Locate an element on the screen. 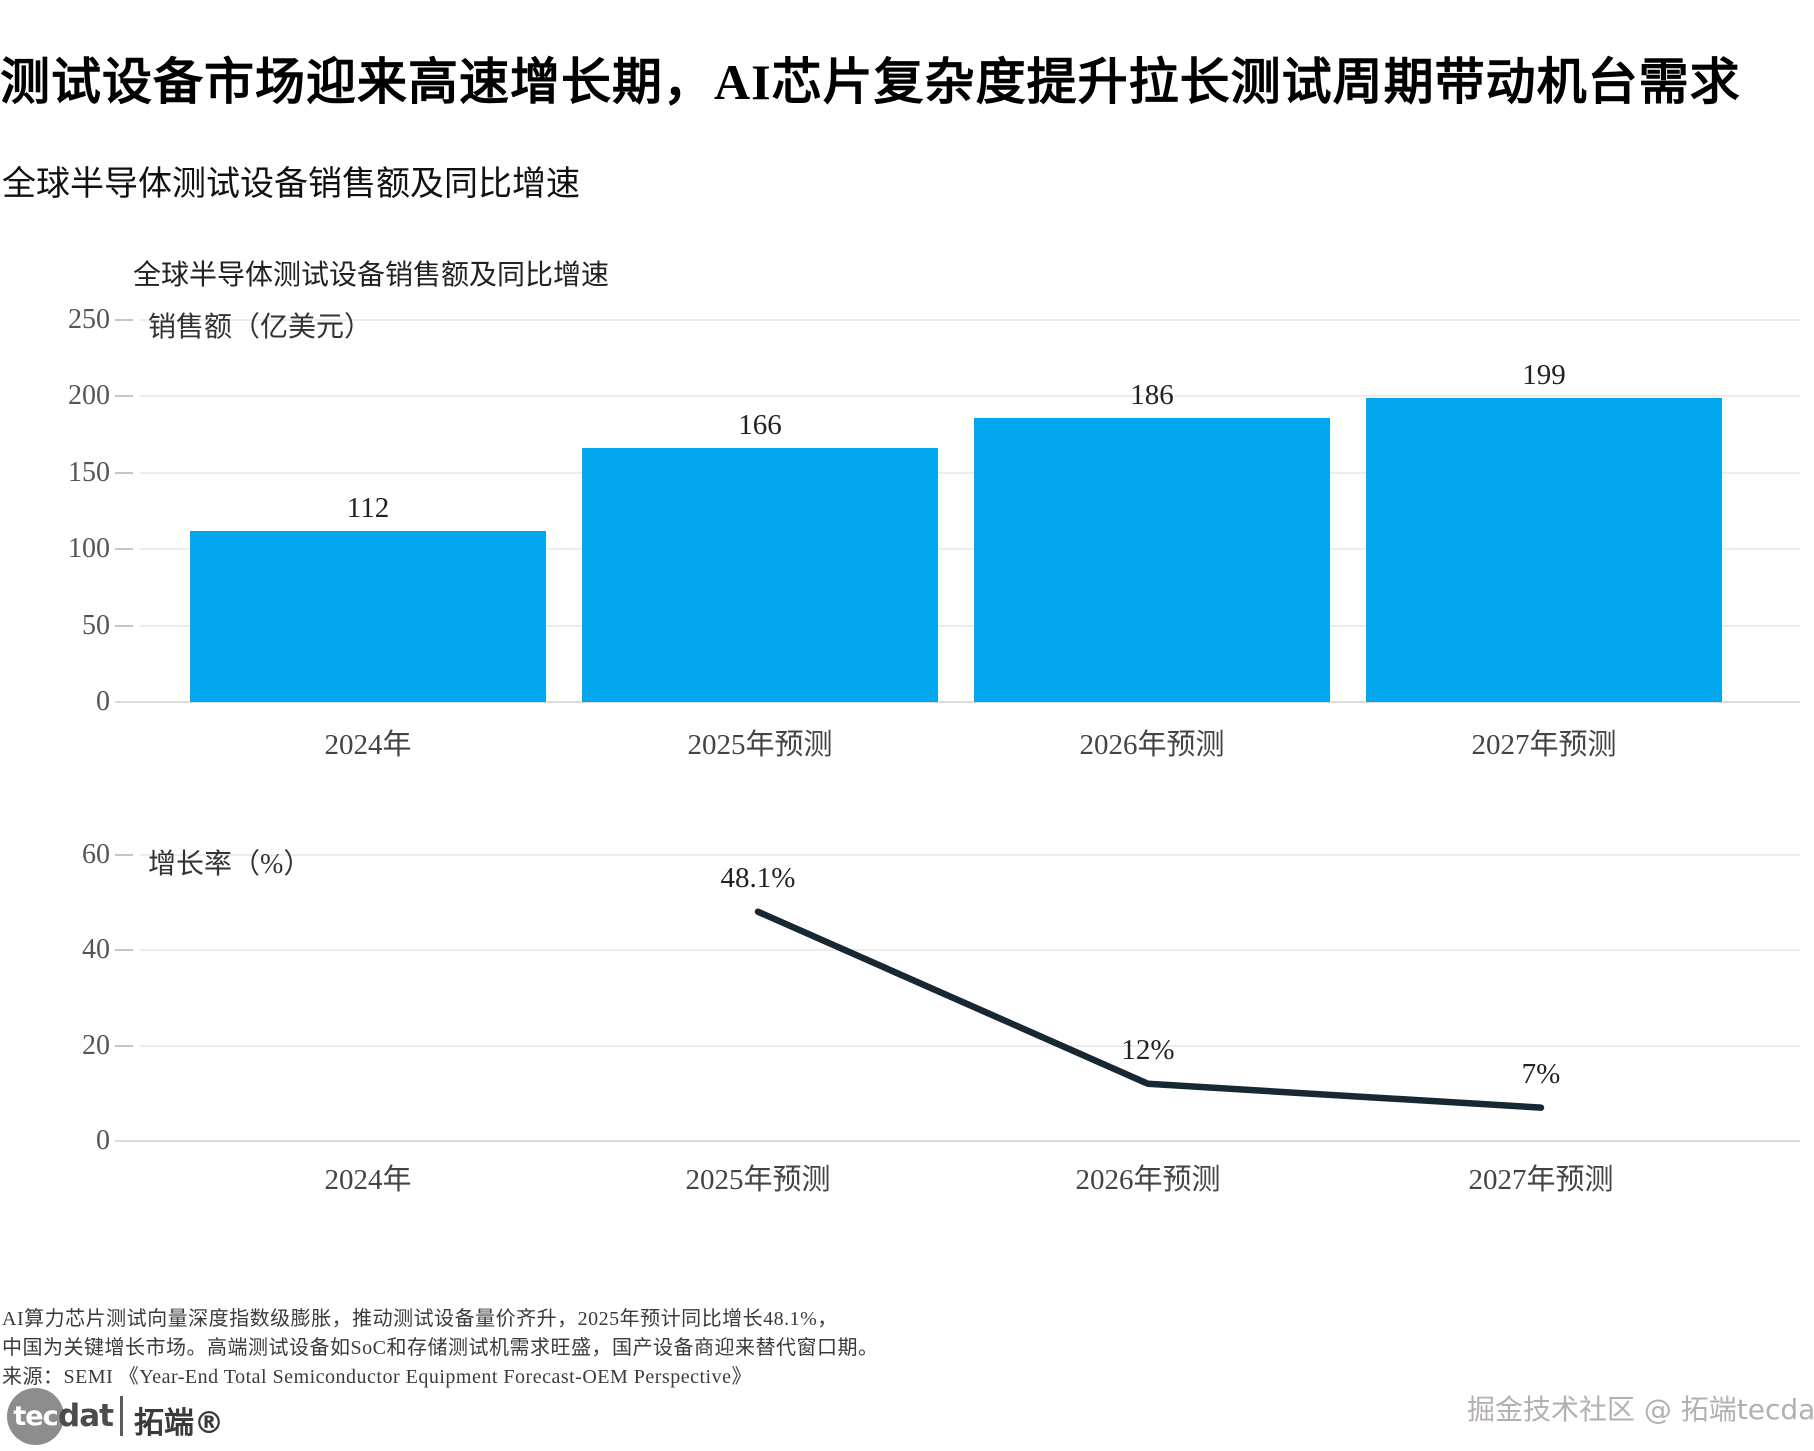 This screenshot has width=1814, height=1451. growth-point-label-2: 12% is located at coordinates (1148, 1050).